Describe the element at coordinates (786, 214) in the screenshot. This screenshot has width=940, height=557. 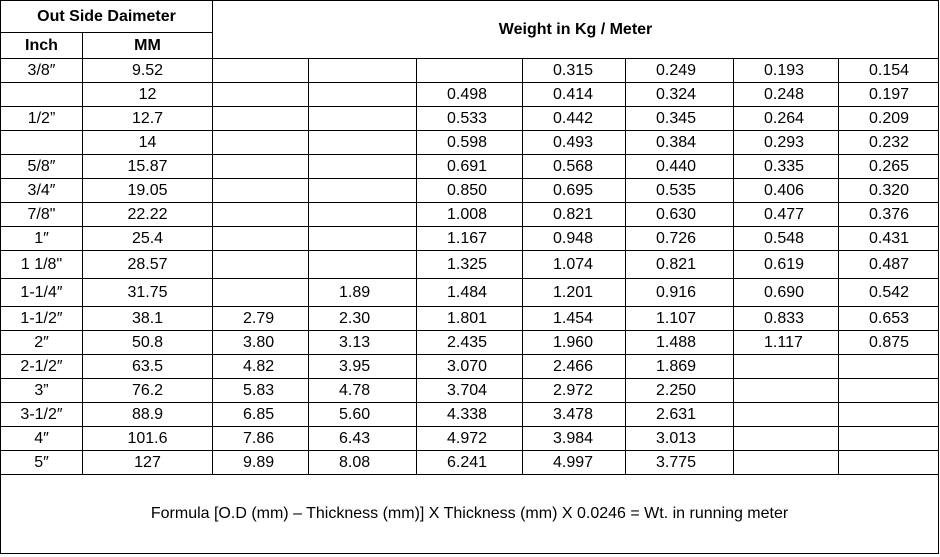
I see `weight-cell: 0.477` at that location.